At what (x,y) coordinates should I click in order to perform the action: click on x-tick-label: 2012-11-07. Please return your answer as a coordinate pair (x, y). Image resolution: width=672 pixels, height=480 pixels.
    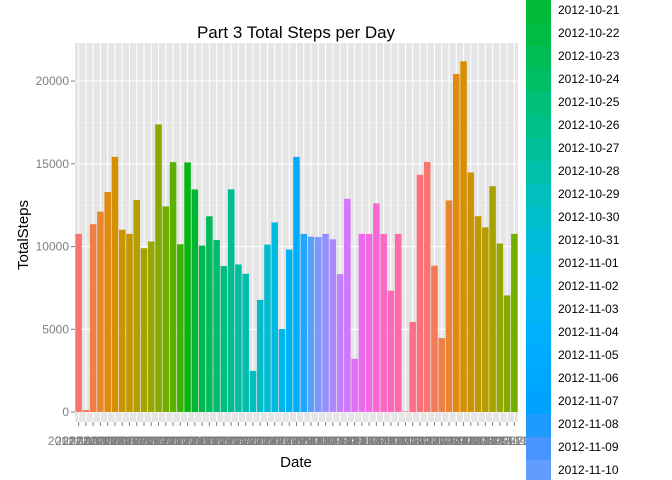
    Looking at the image, I should click on (347, 441).